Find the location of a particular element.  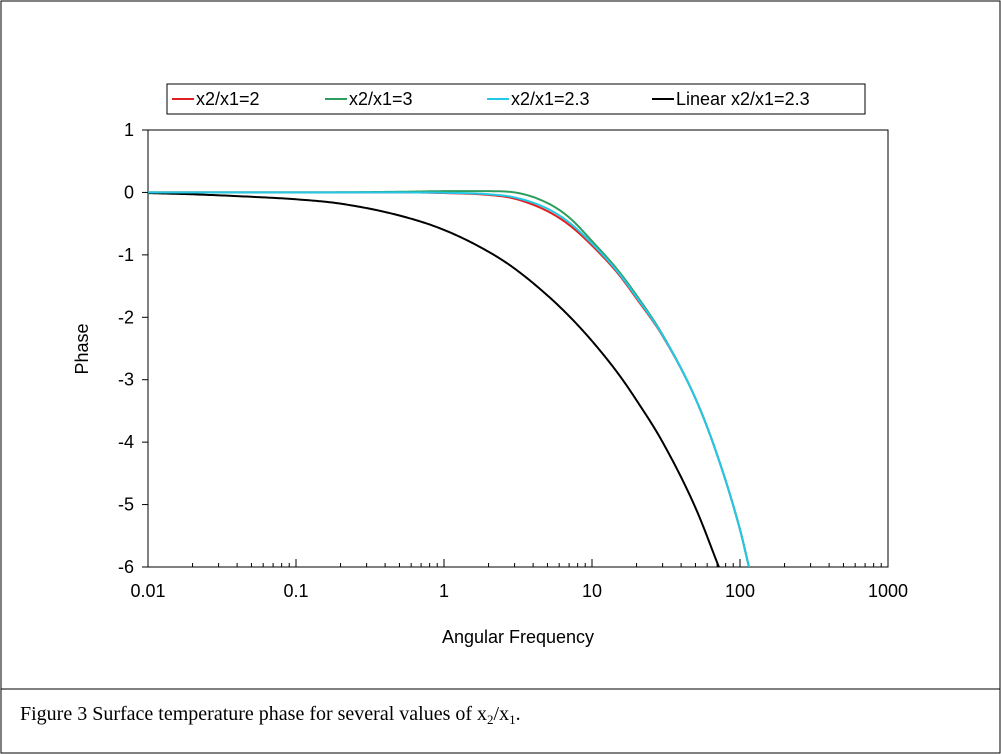

x-axis-title: Angular Frequency is located at coordinates (518, 637).